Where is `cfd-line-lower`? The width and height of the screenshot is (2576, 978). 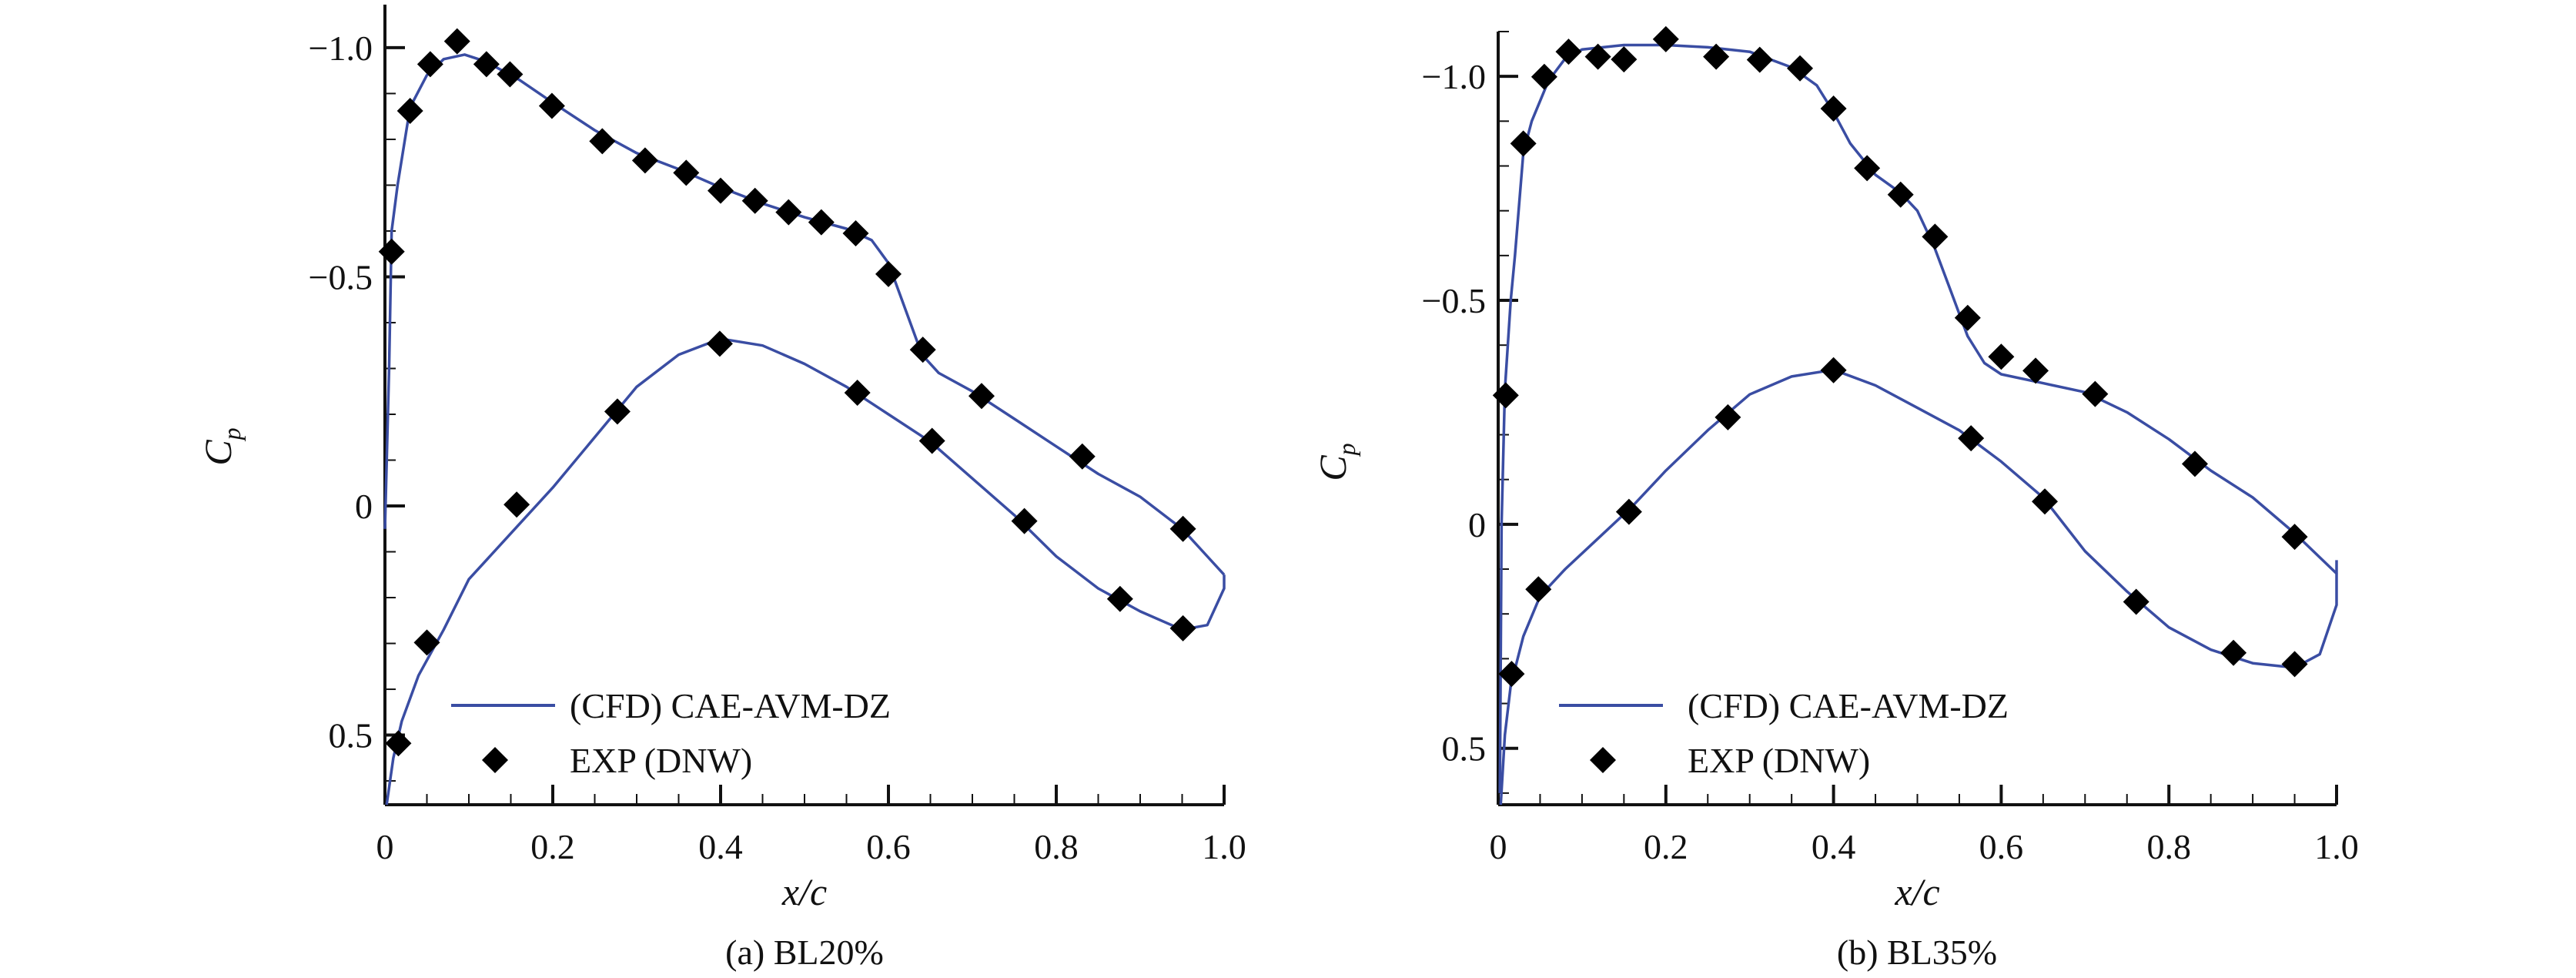 cfd-line-lower is located at coordinates (1918, 587).